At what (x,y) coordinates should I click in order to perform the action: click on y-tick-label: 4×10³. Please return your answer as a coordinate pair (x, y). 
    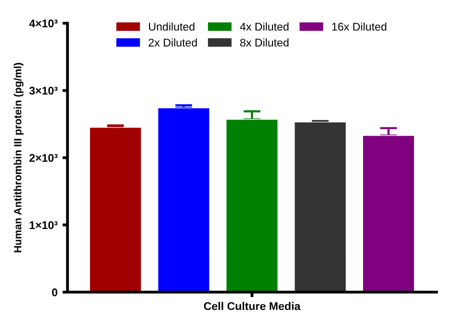
    Looking at the image, I should click on (43, 24).